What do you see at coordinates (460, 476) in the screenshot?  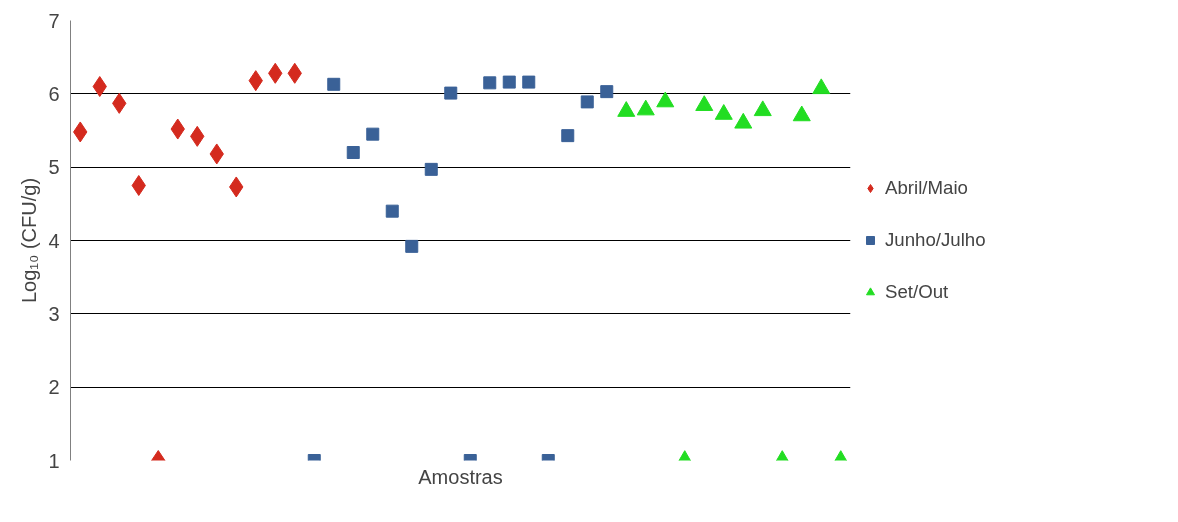 I see `x-axis-title: Amostras` at bounding box center [460, 476].